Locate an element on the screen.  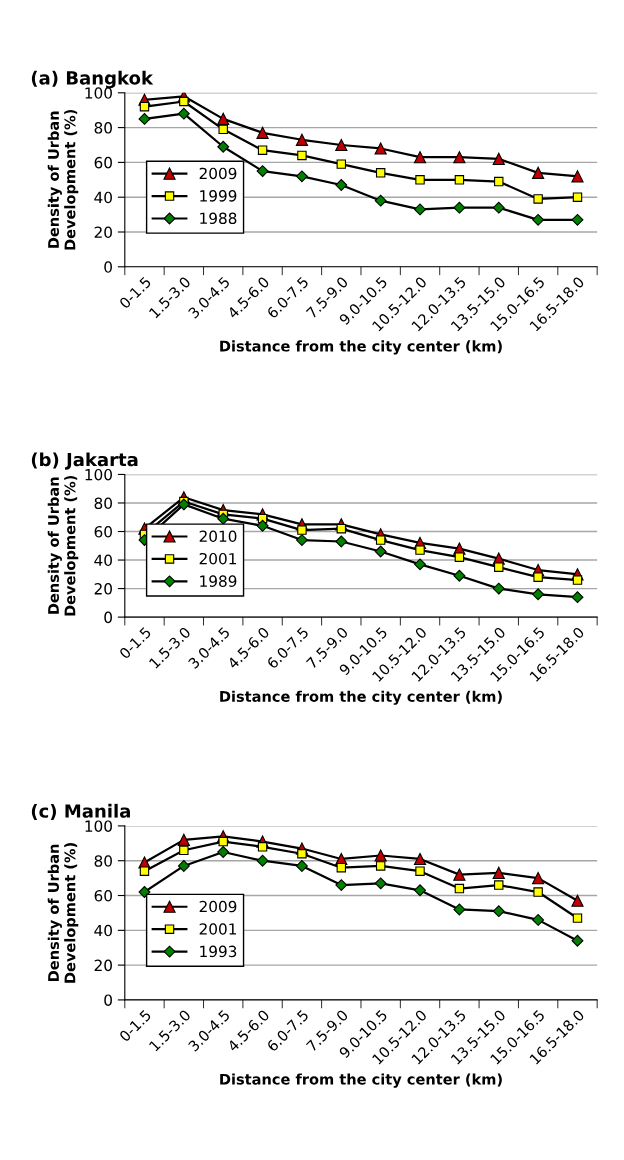
legend-label: 1988 is located at coordinates (218, 218).